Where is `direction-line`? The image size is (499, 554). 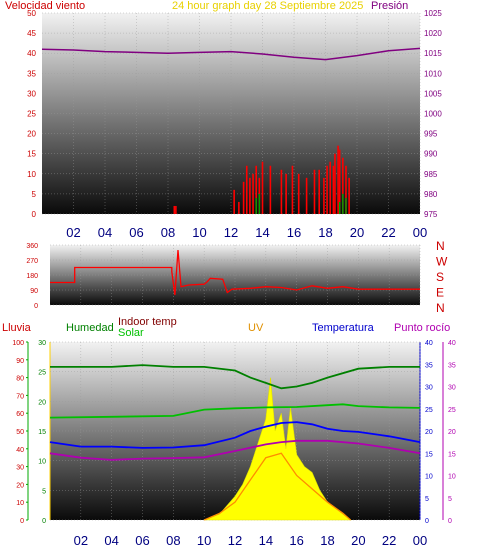
direction-line is located at coordinates (235, 272).